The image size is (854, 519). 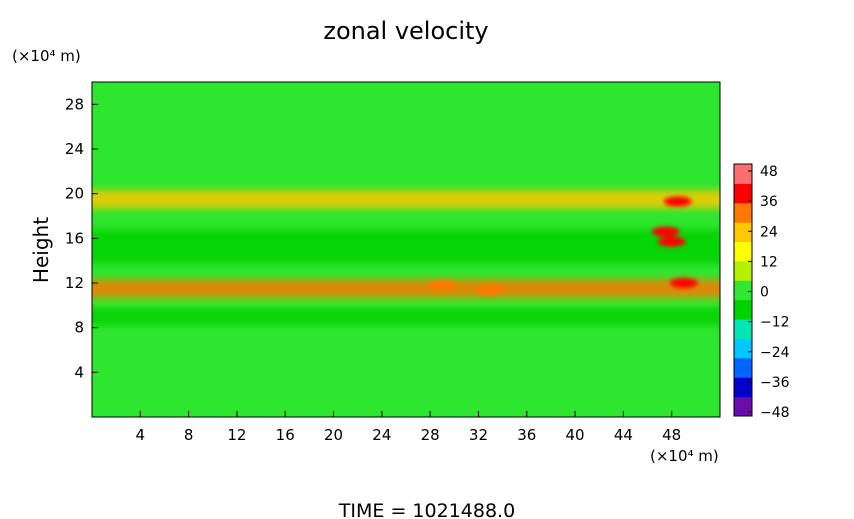 I want to click on colorbar: 48 36 24 12 0 −12 −24 −36 −48, so click(x=761, y=292).